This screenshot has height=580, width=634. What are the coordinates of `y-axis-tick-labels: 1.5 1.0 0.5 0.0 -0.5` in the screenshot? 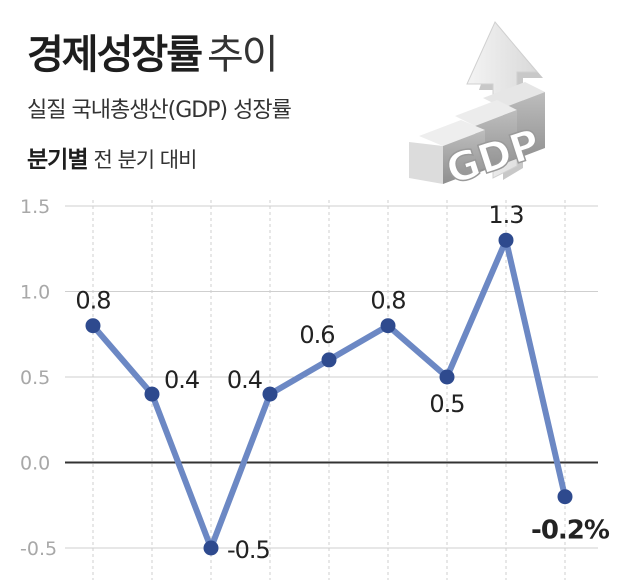 It's located at (38, 378).